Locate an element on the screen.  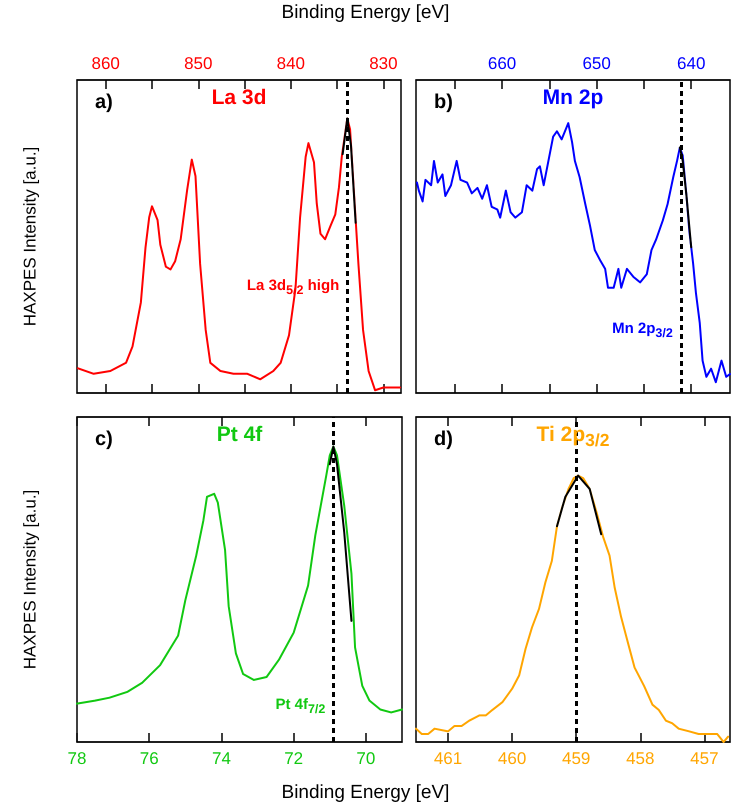
ref-line-label: Mn 2p$_{3/2}$ is located at coordinates (642, 330).